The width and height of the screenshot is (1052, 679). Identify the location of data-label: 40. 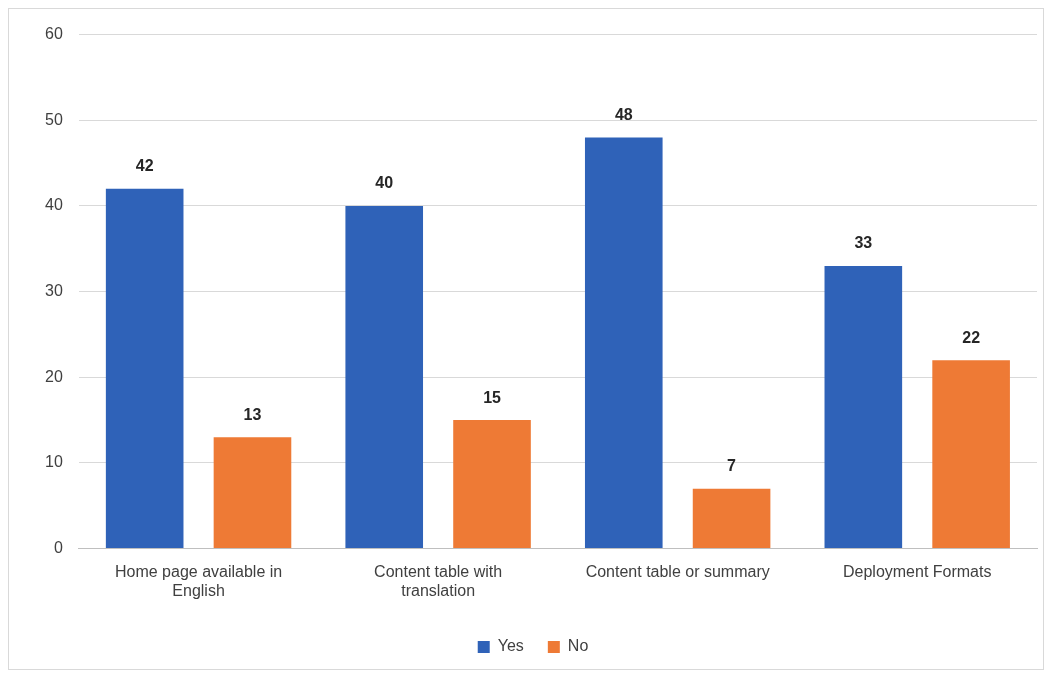
(384, 183).